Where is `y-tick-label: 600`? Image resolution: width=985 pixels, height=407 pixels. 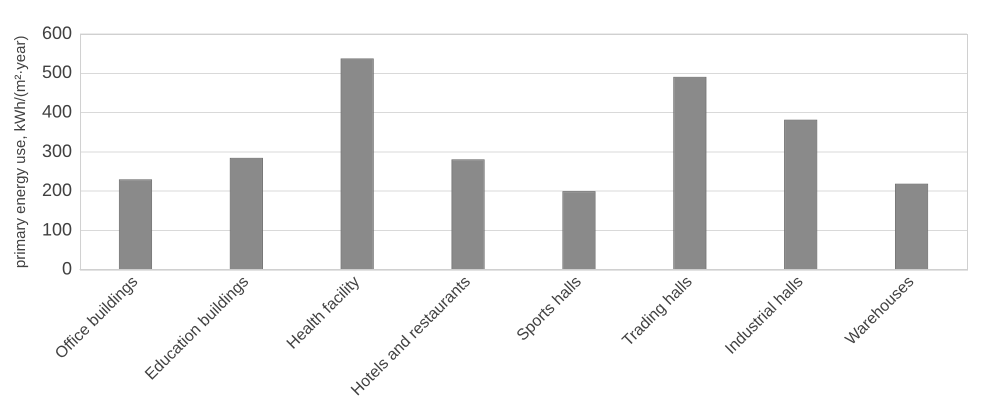 y-tick-label: 600 is located at coordinates (57, 32).